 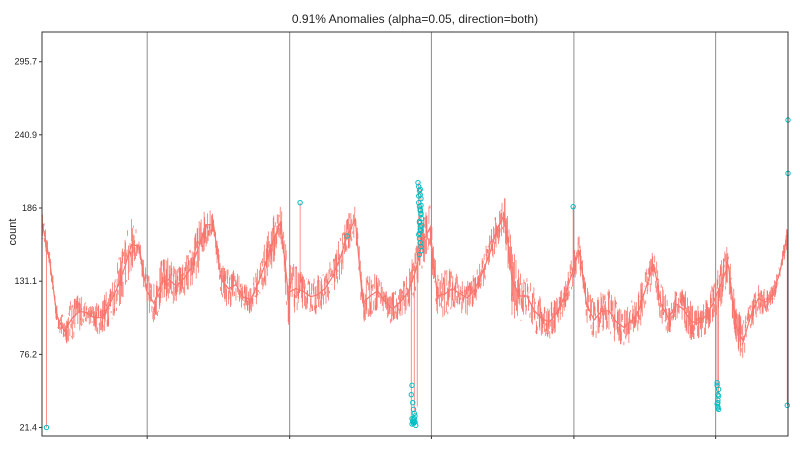 I want to click on y-axis-label: count, so click(x=13, y=232).